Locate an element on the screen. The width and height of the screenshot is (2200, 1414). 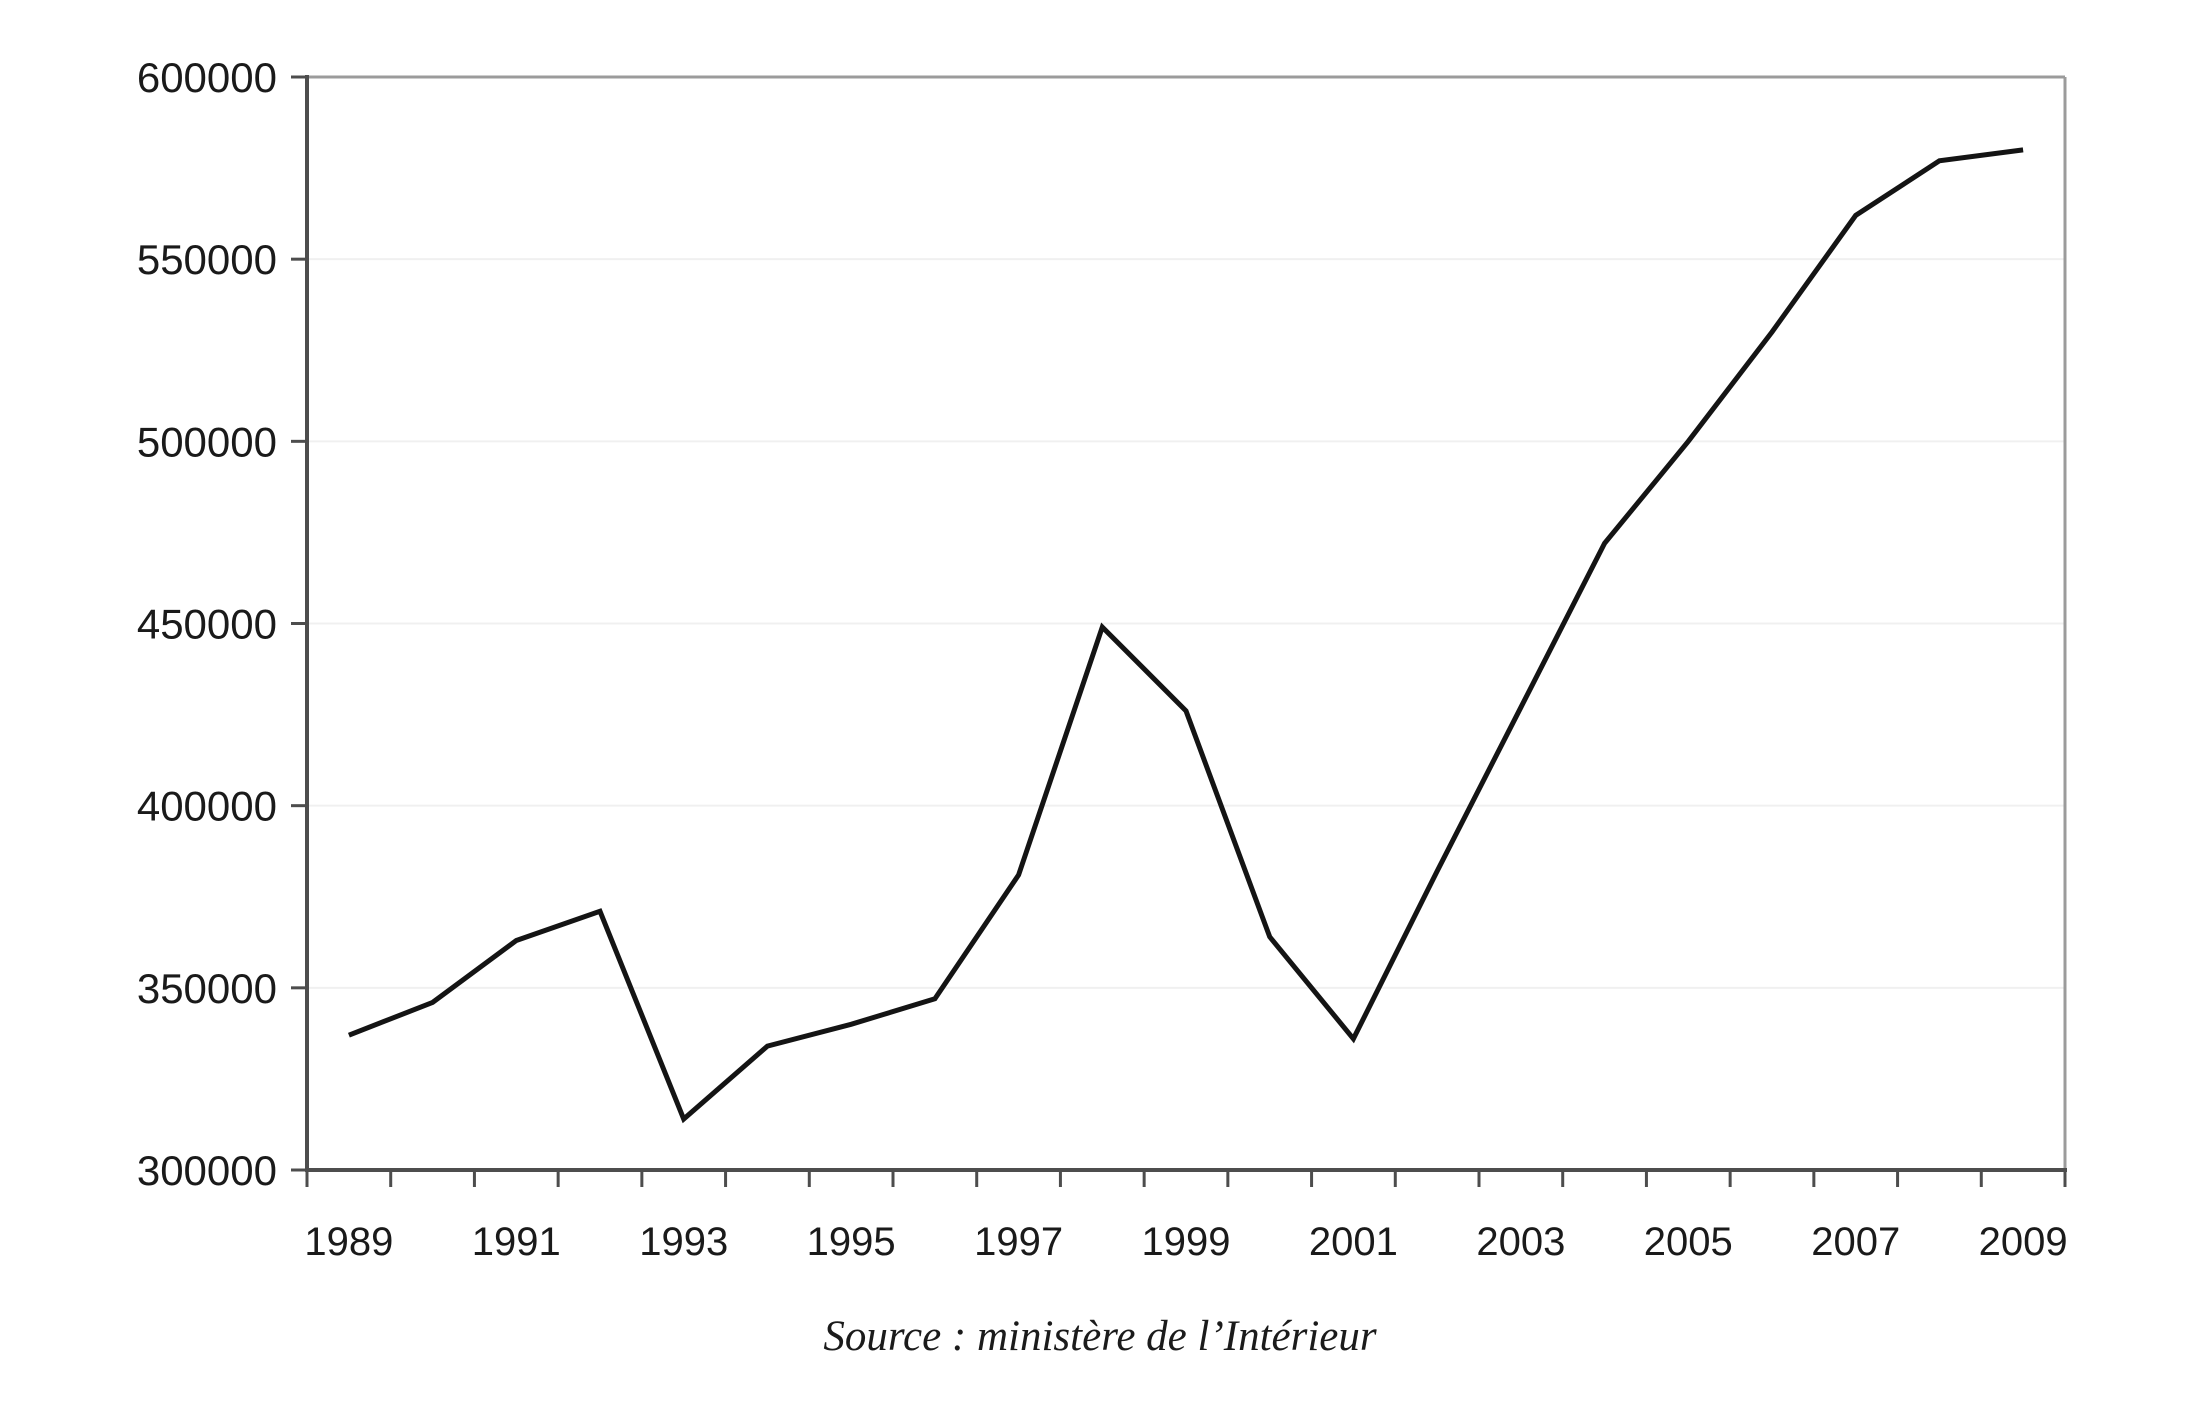
y-tick-label: 450000 is located at coordinates (207, 624).